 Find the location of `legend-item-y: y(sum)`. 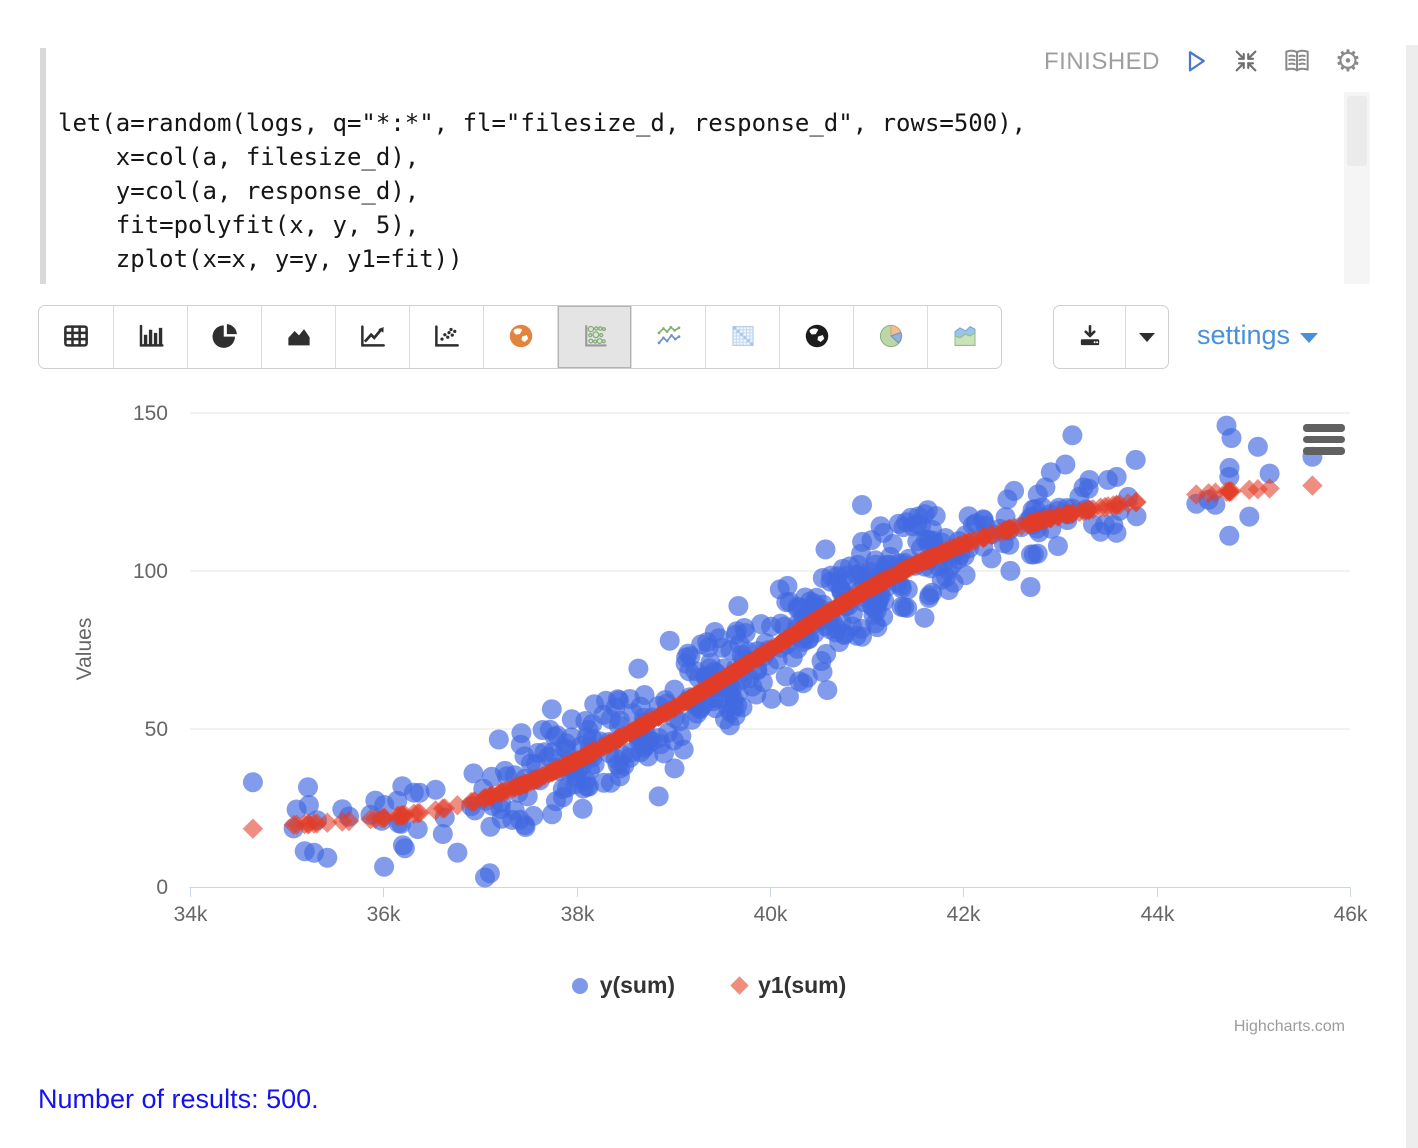

legend-item-y: y(sum) is located at coordinates (623, 985).